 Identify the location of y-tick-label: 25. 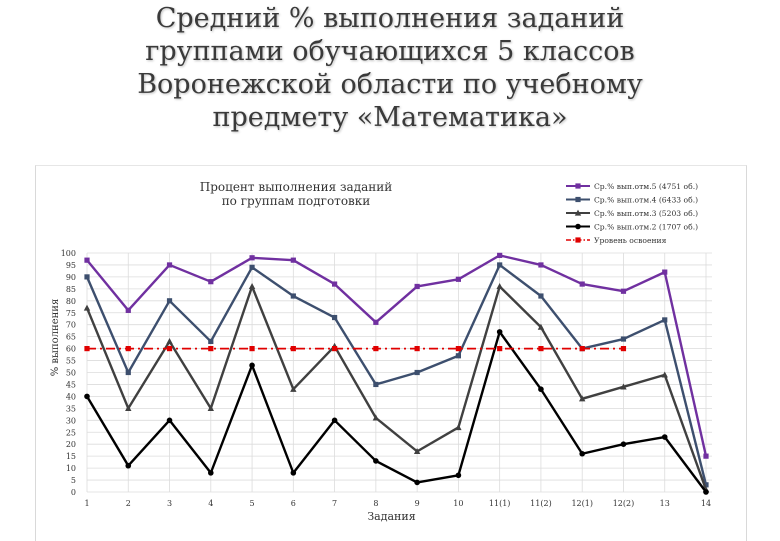
(71, 432).